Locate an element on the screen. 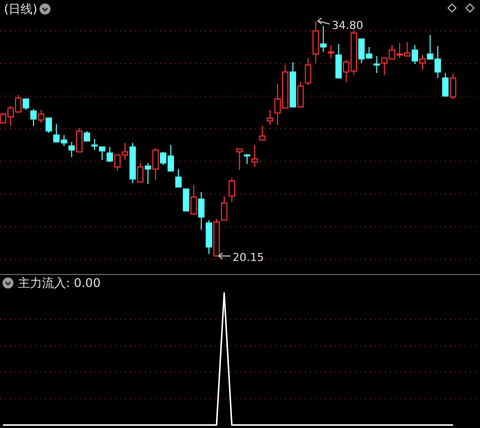 The height and width of the screenshot is (428, 480). chart-title: (日线) is located at coordinates (21, 9).